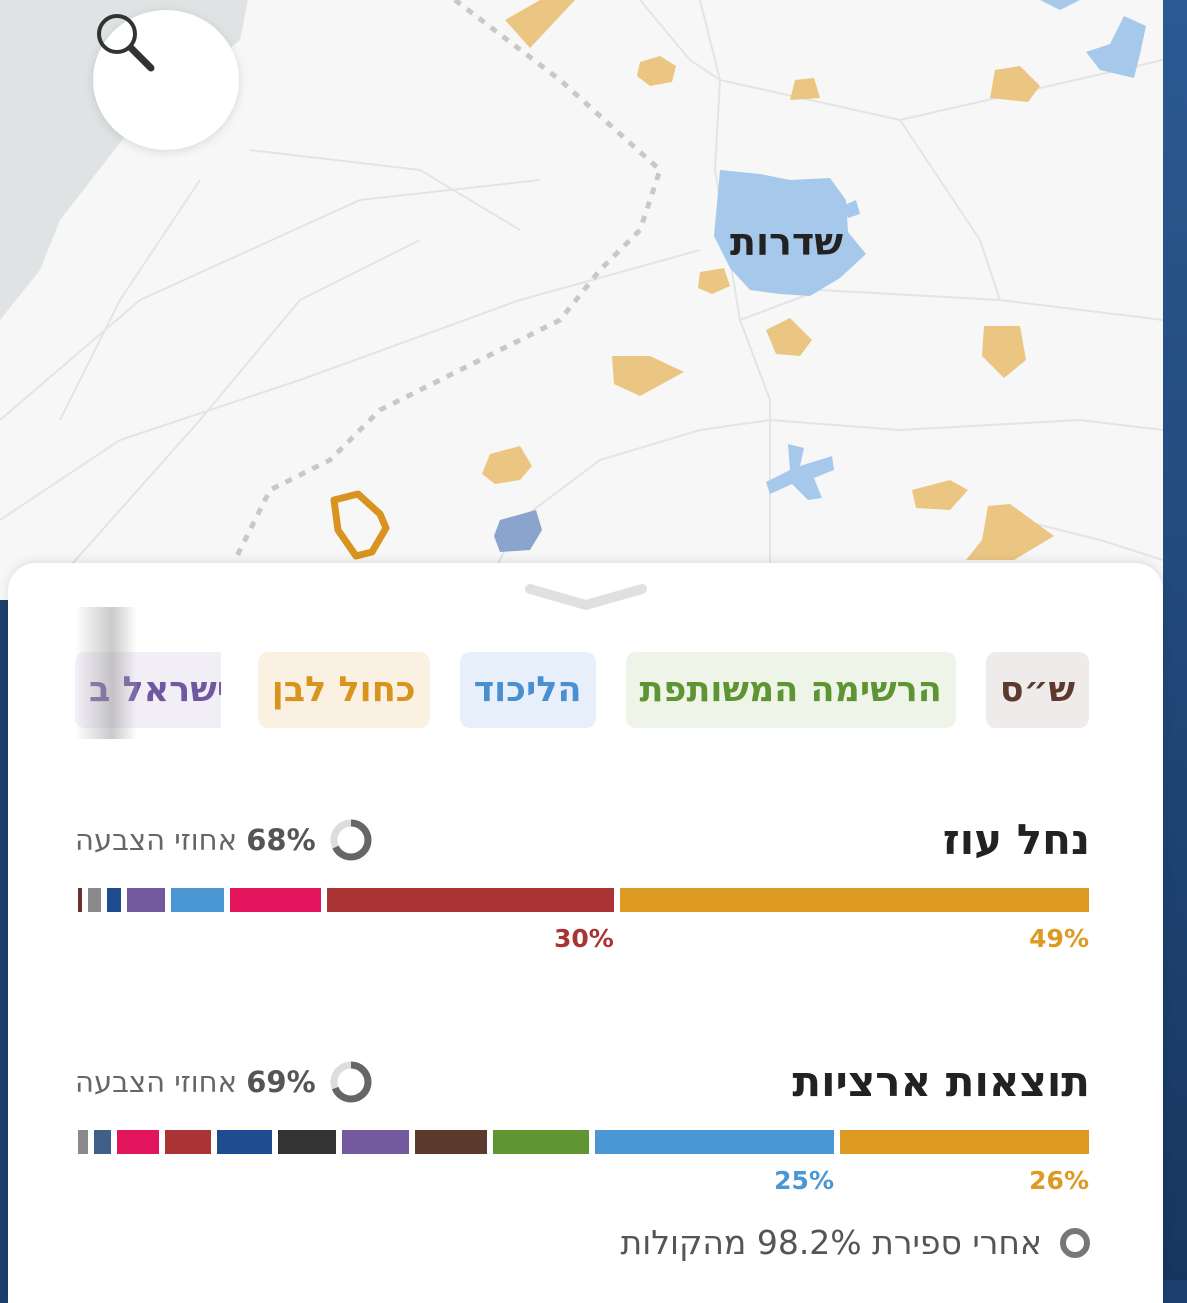 This screenshot has height=1303, width=1187. What do you see at coordinates (166, 80) in the screenshot?
I see `search-button` at bounding box center [166, 80].